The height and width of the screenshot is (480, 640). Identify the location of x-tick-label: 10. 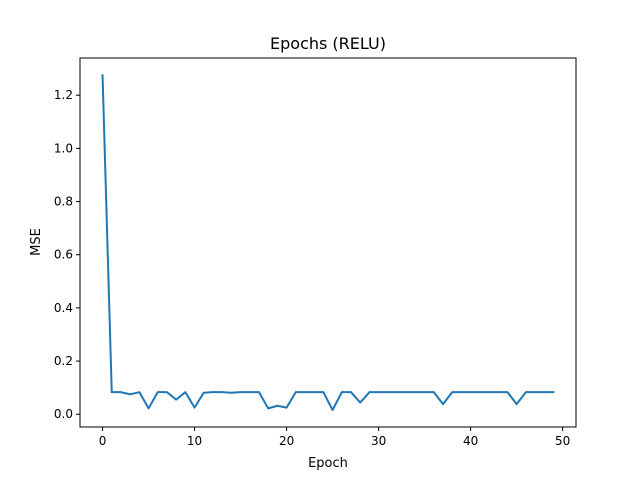
(194, 441).